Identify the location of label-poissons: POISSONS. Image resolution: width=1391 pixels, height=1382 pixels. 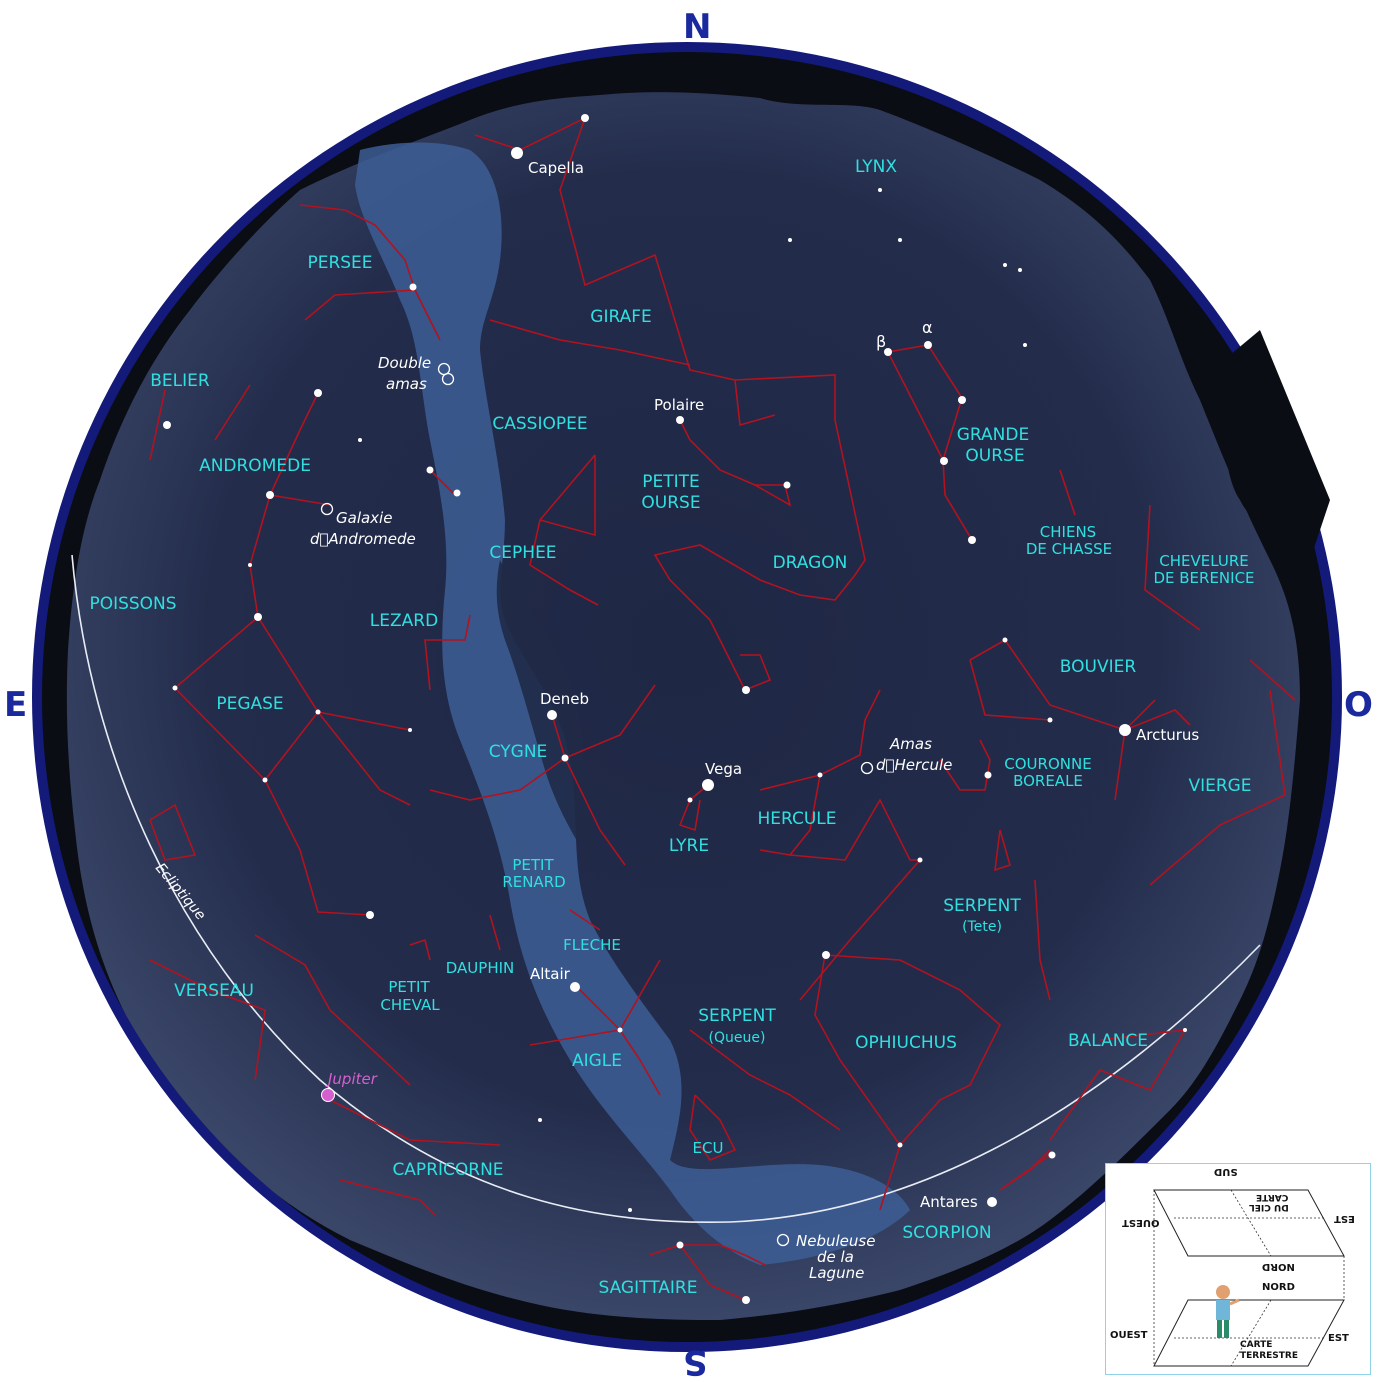
(132, 604).